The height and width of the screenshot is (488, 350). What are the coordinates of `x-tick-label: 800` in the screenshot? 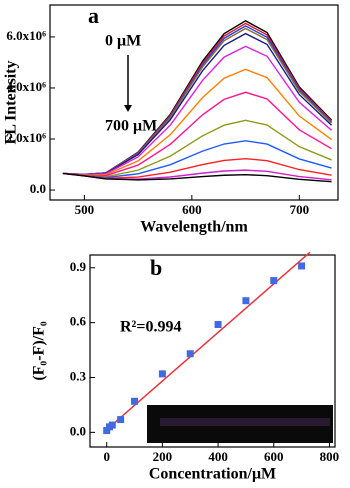 It's located at (330, 456).